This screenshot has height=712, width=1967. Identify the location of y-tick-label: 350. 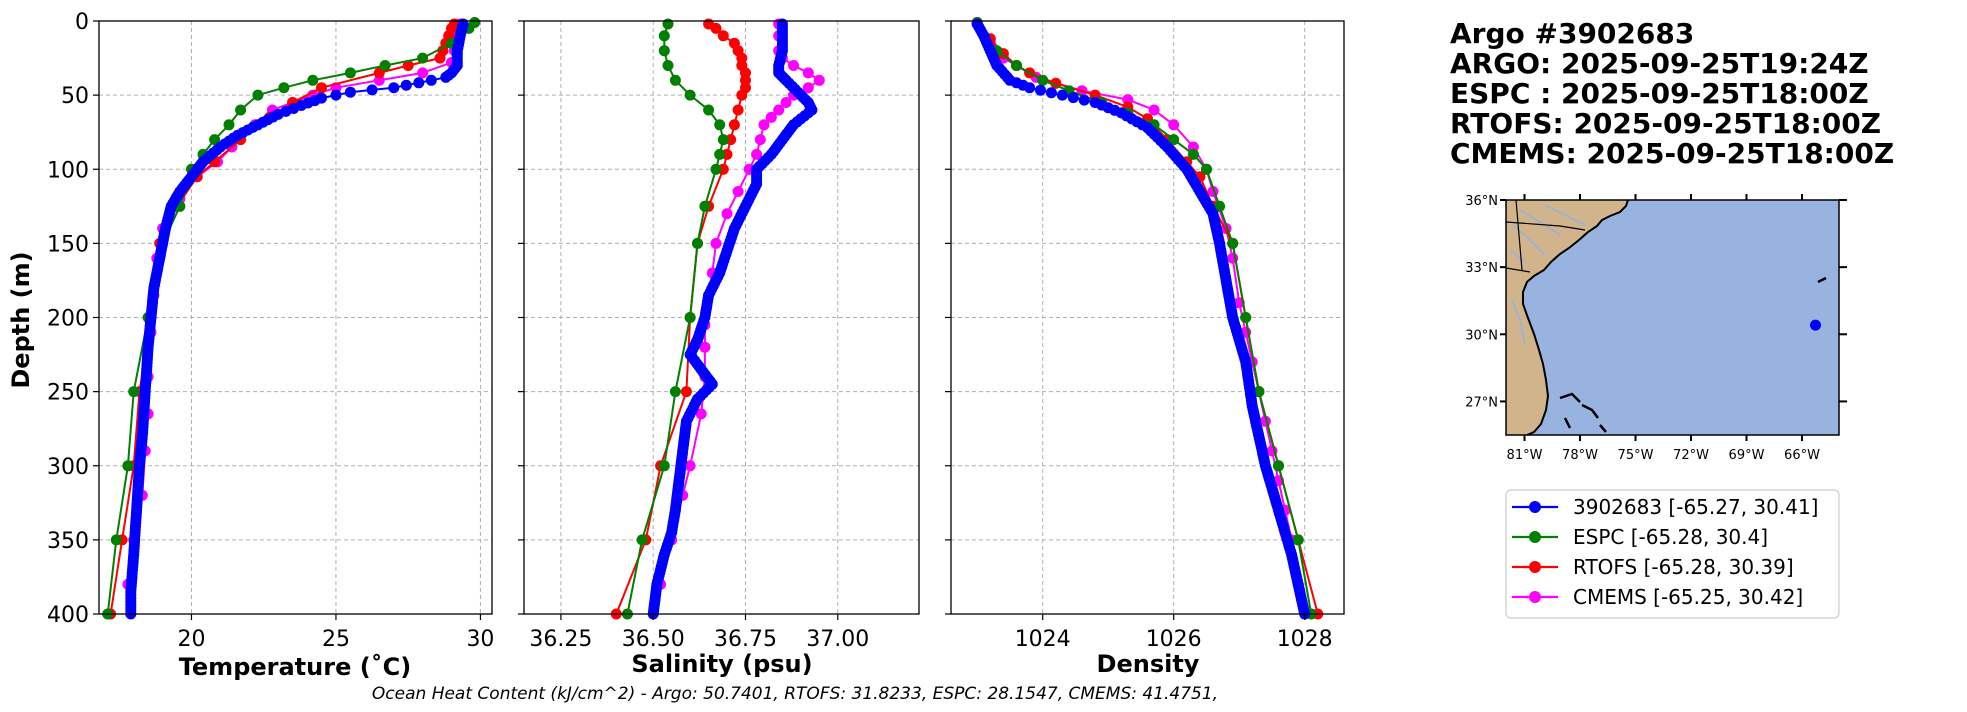
(68, 541).